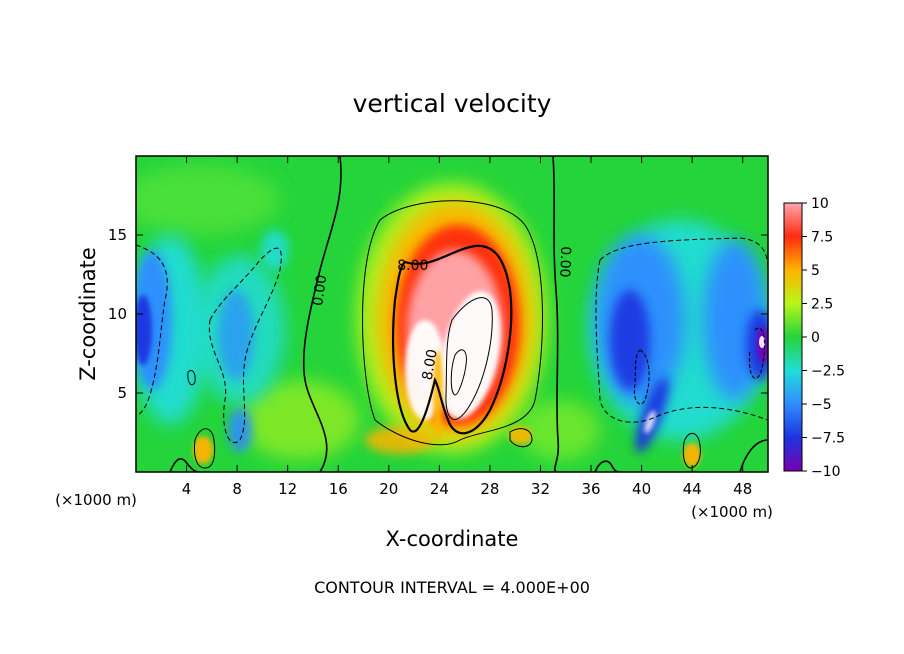  Describe the element at coordinates (117, 235) in the screenshot. I see `y-tick-label: 15` at that location.